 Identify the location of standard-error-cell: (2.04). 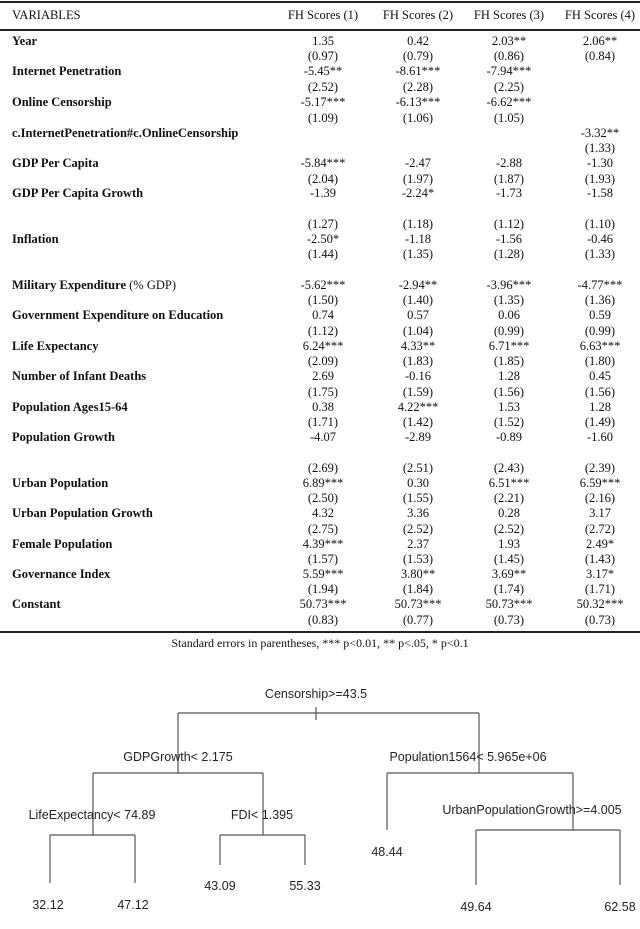
(323, 179).